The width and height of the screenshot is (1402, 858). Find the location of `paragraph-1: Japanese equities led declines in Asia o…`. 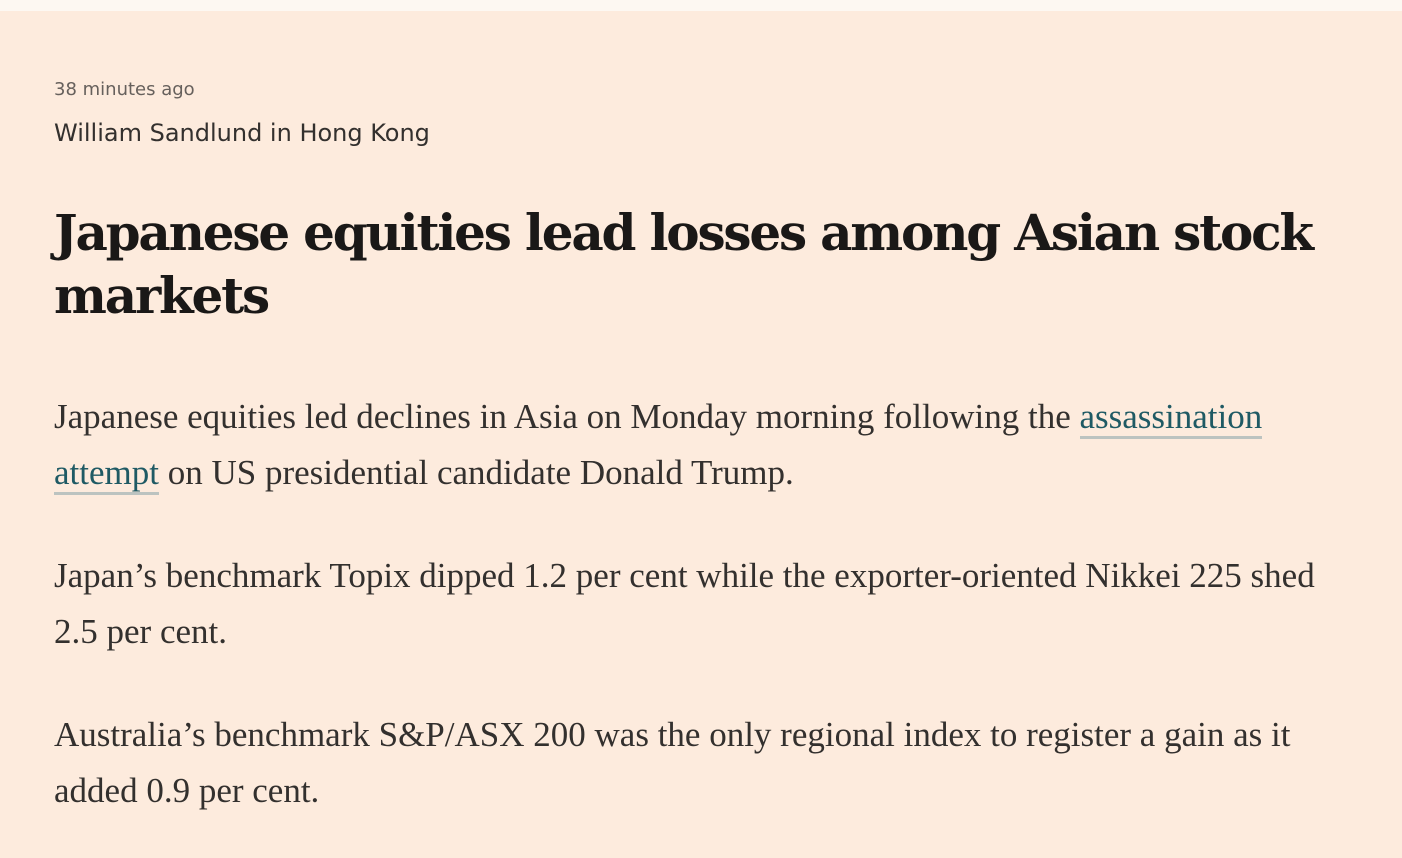

paragraph-1: Japanese equities led declines in Asia o… is located at coordinates (704, 445).